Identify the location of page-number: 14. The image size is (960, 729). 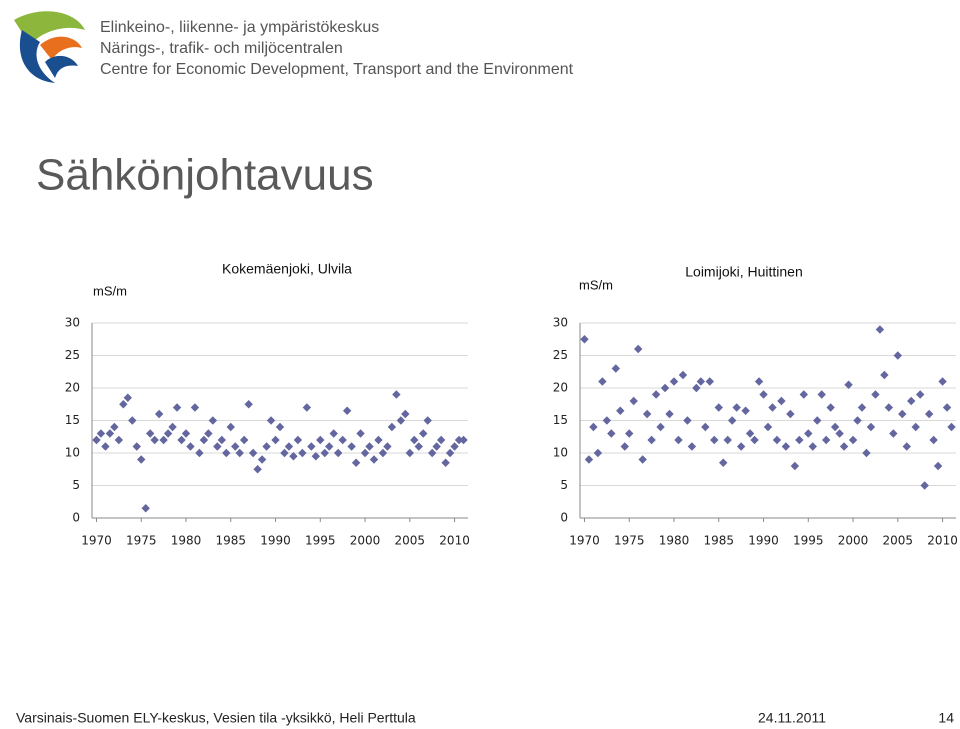
(946, 718).